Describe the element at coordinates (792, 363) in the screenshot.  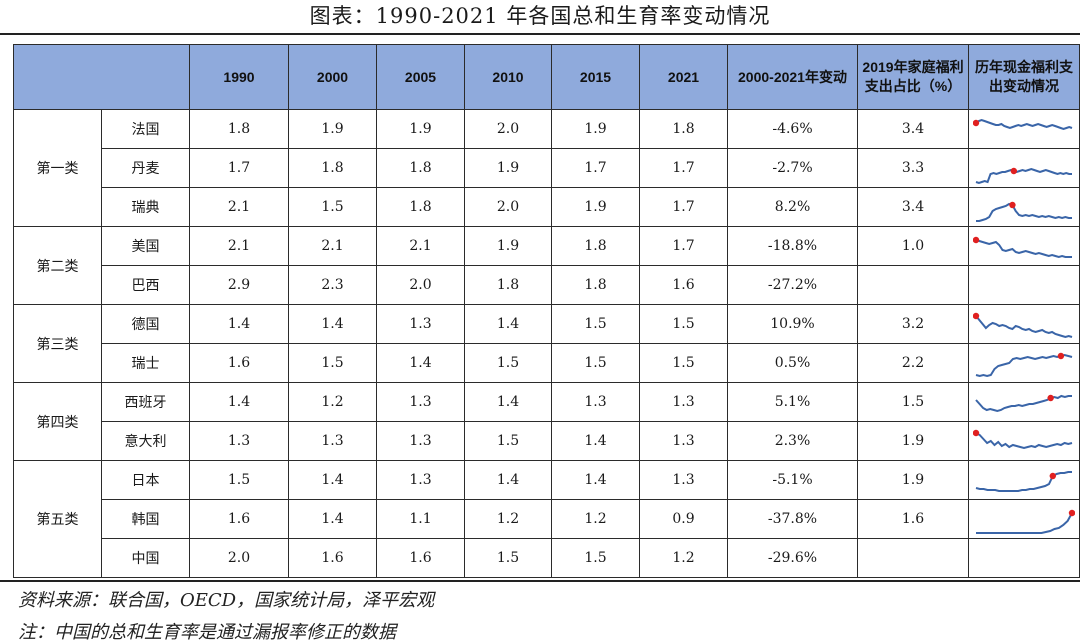
I see `change-cell: 0.5%` at that location.